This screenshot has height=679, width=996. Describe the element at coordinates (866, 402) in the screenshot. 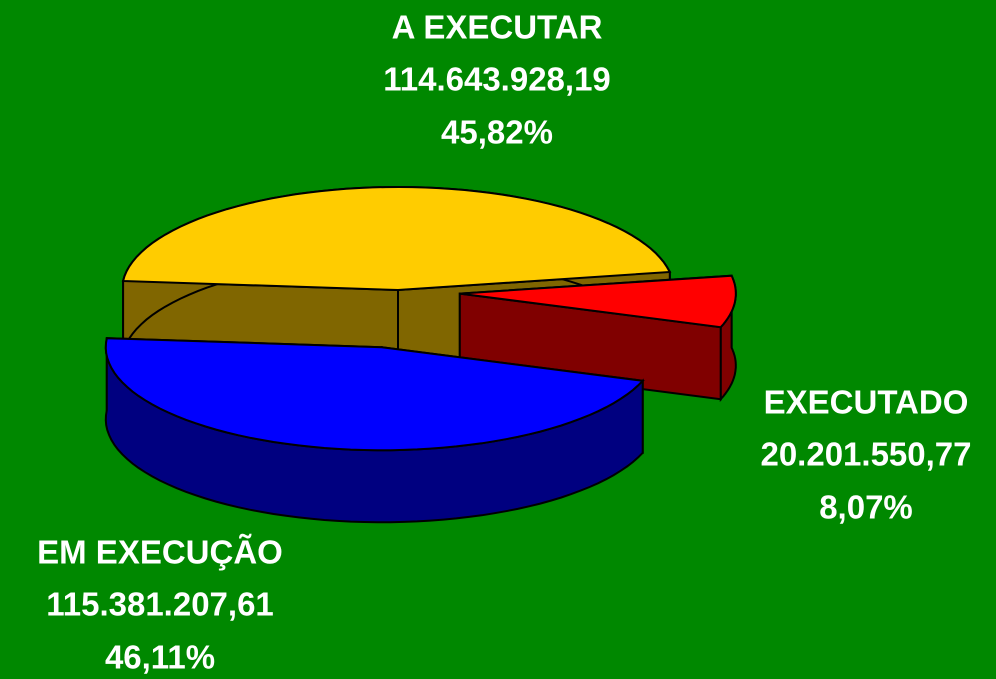

I see `slice-label: EXECUTADO` at that location.